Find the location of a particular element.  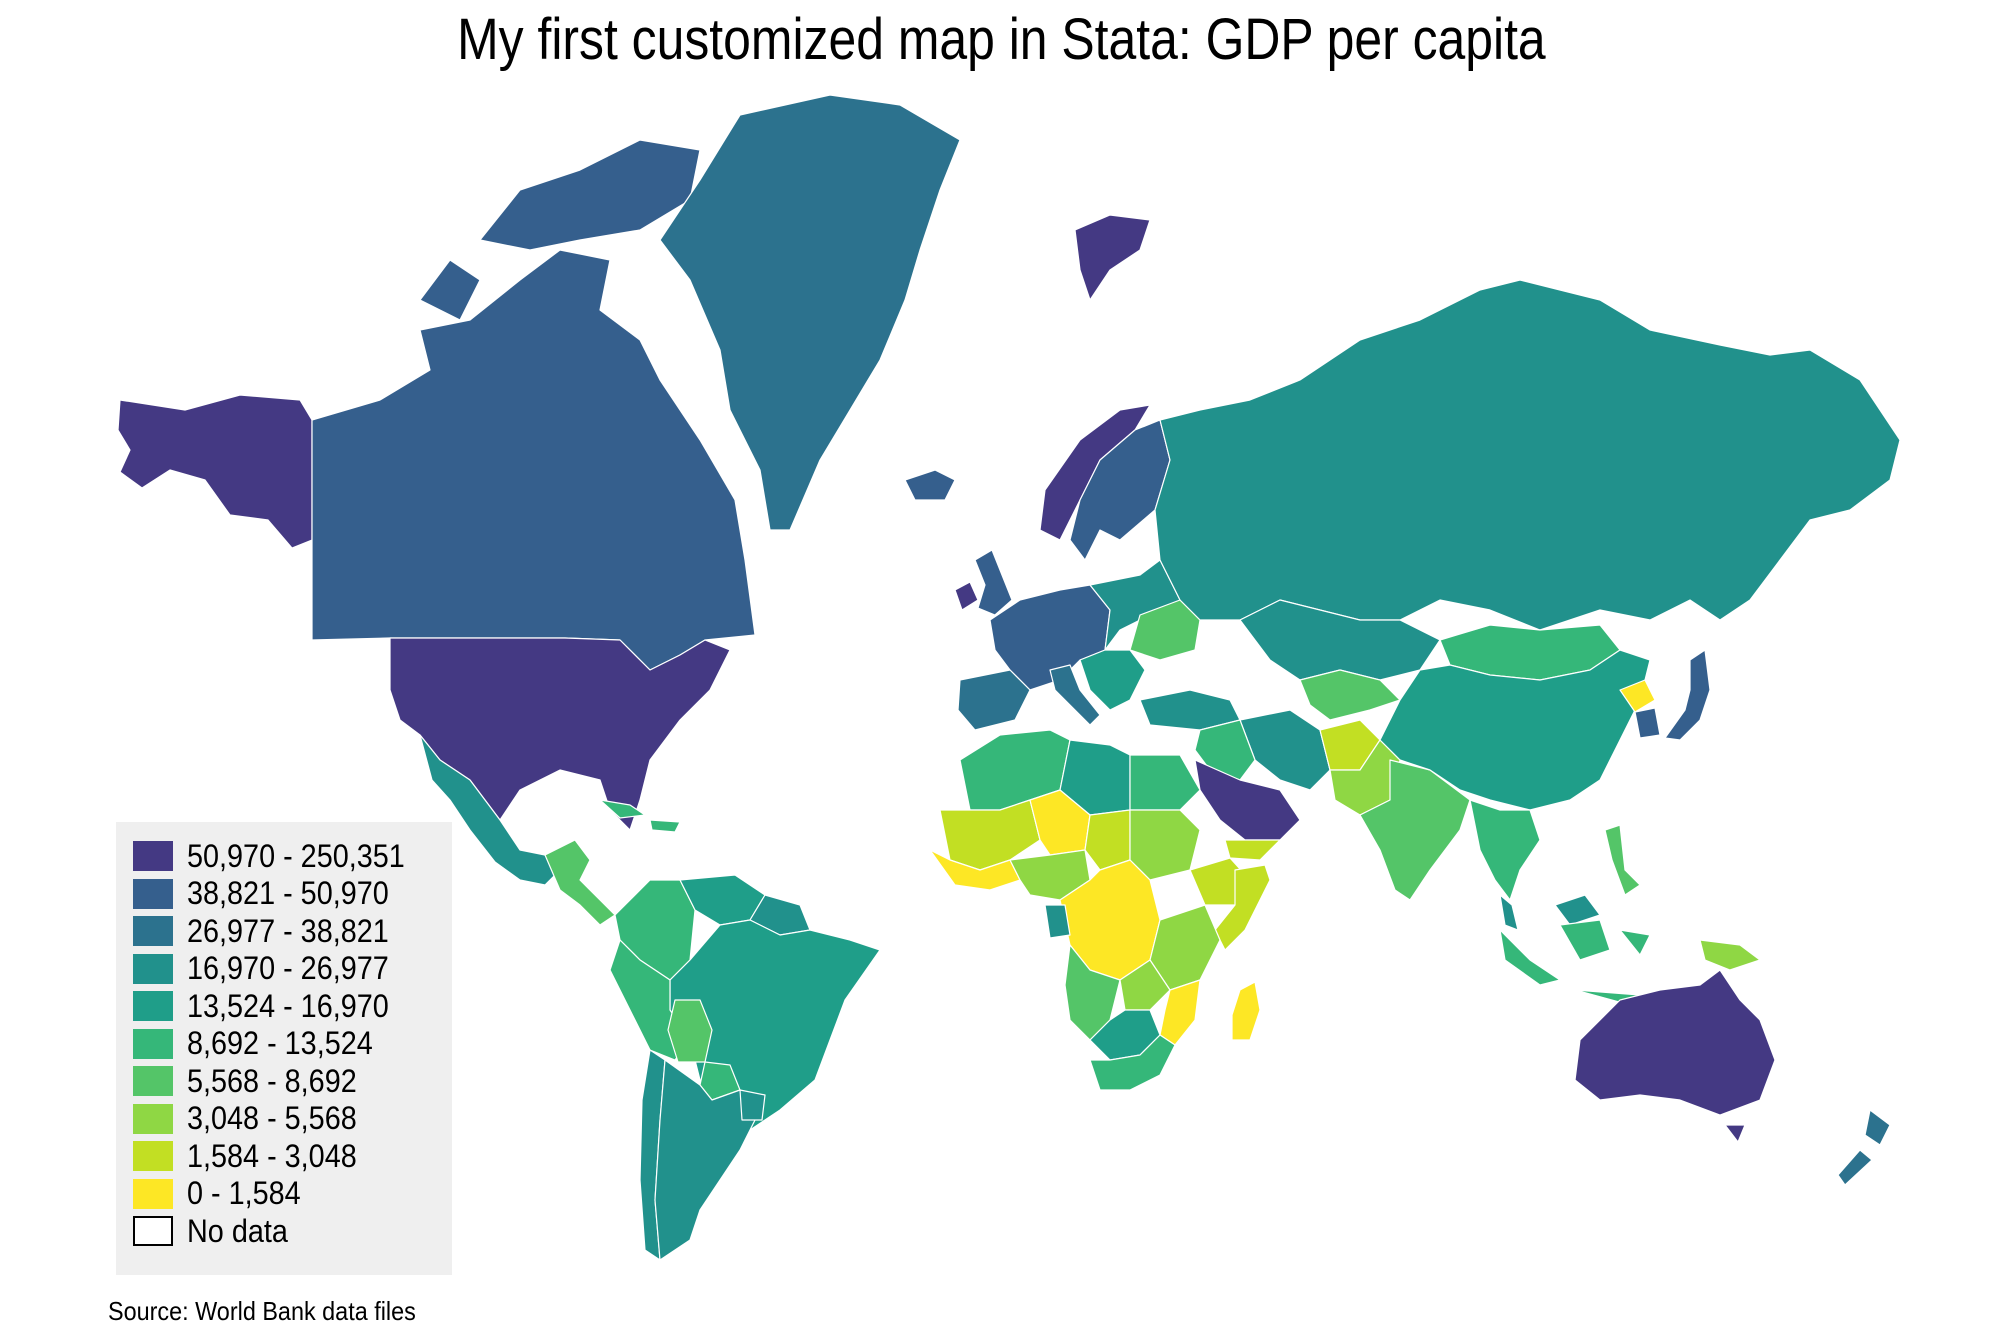

legend-item: 1,584 - 3,048 is located at coordinates (254, 1156).